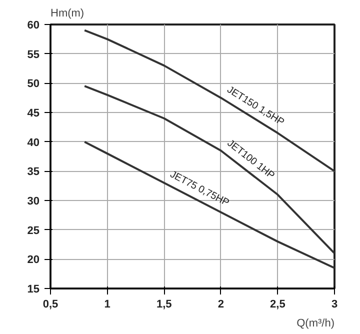  I want to click on x-tick-label: 3, so click(334, 304).